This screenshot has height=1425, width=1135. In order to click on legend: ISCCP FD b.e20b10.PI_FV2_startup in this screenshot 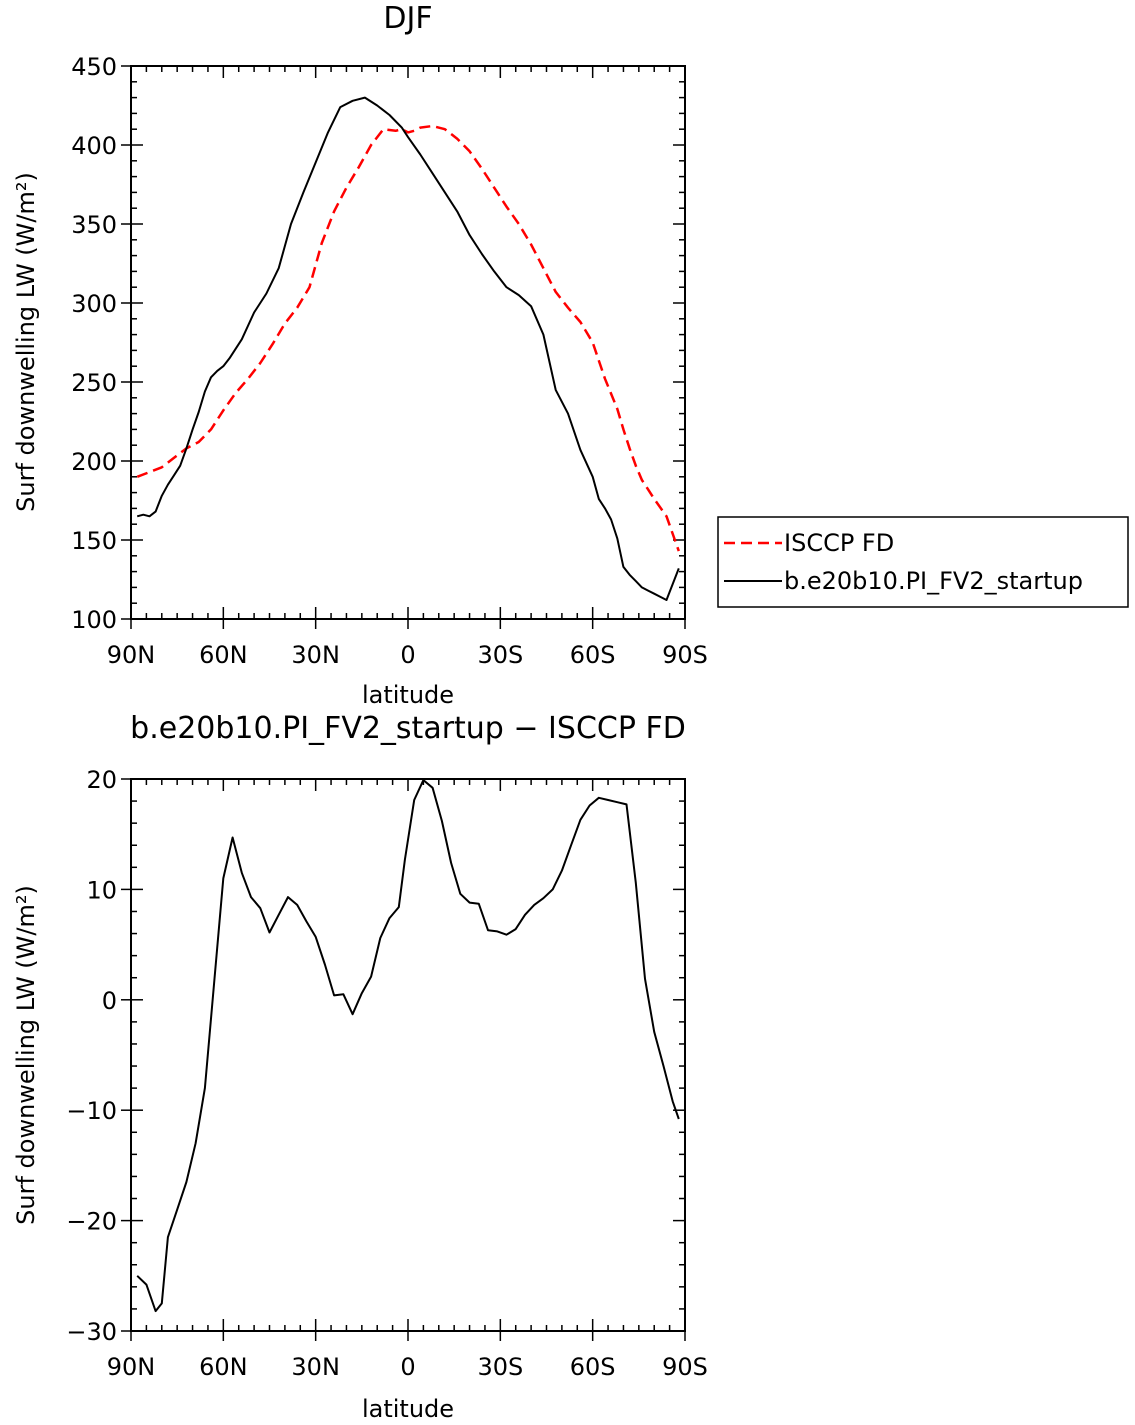, I will do `click(923, 562)`.